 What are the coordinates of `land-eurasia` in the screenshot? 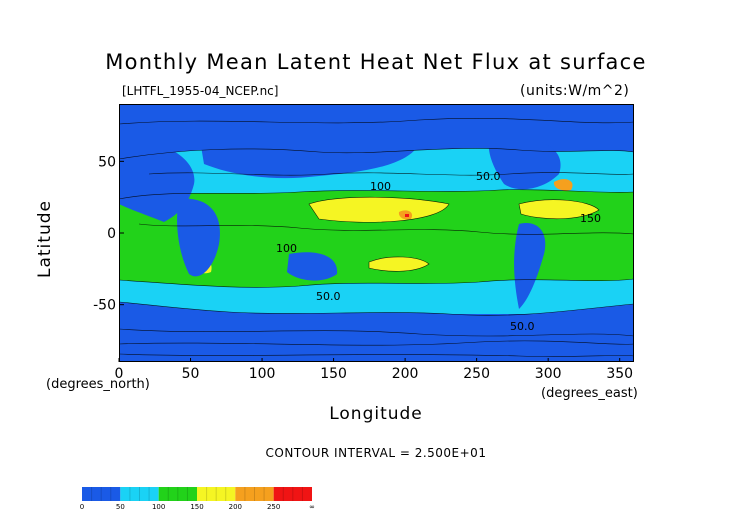 It's located at (309, 153).